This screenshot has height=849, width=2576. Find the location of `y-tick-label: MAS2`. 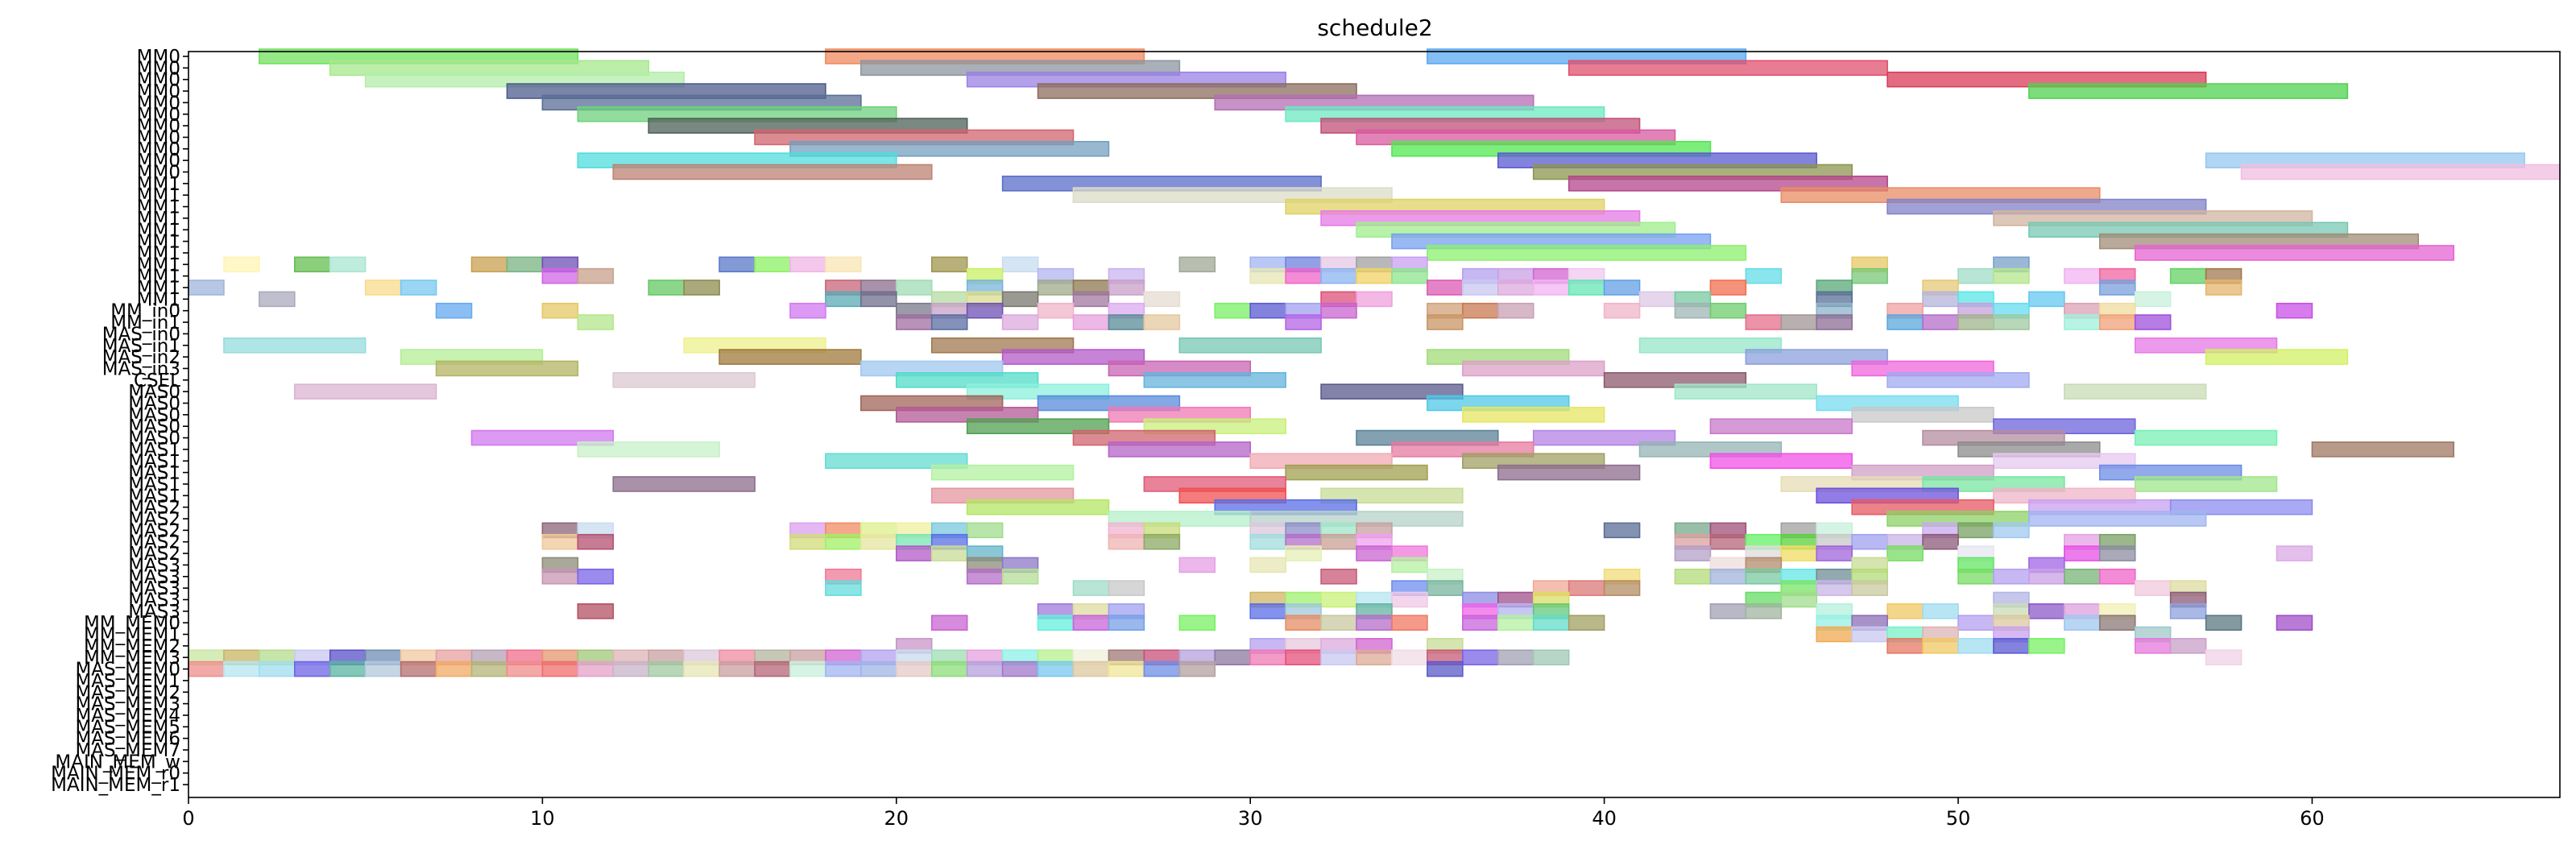

y-tick-label: MAS2 is located at coordinates (154, 519).